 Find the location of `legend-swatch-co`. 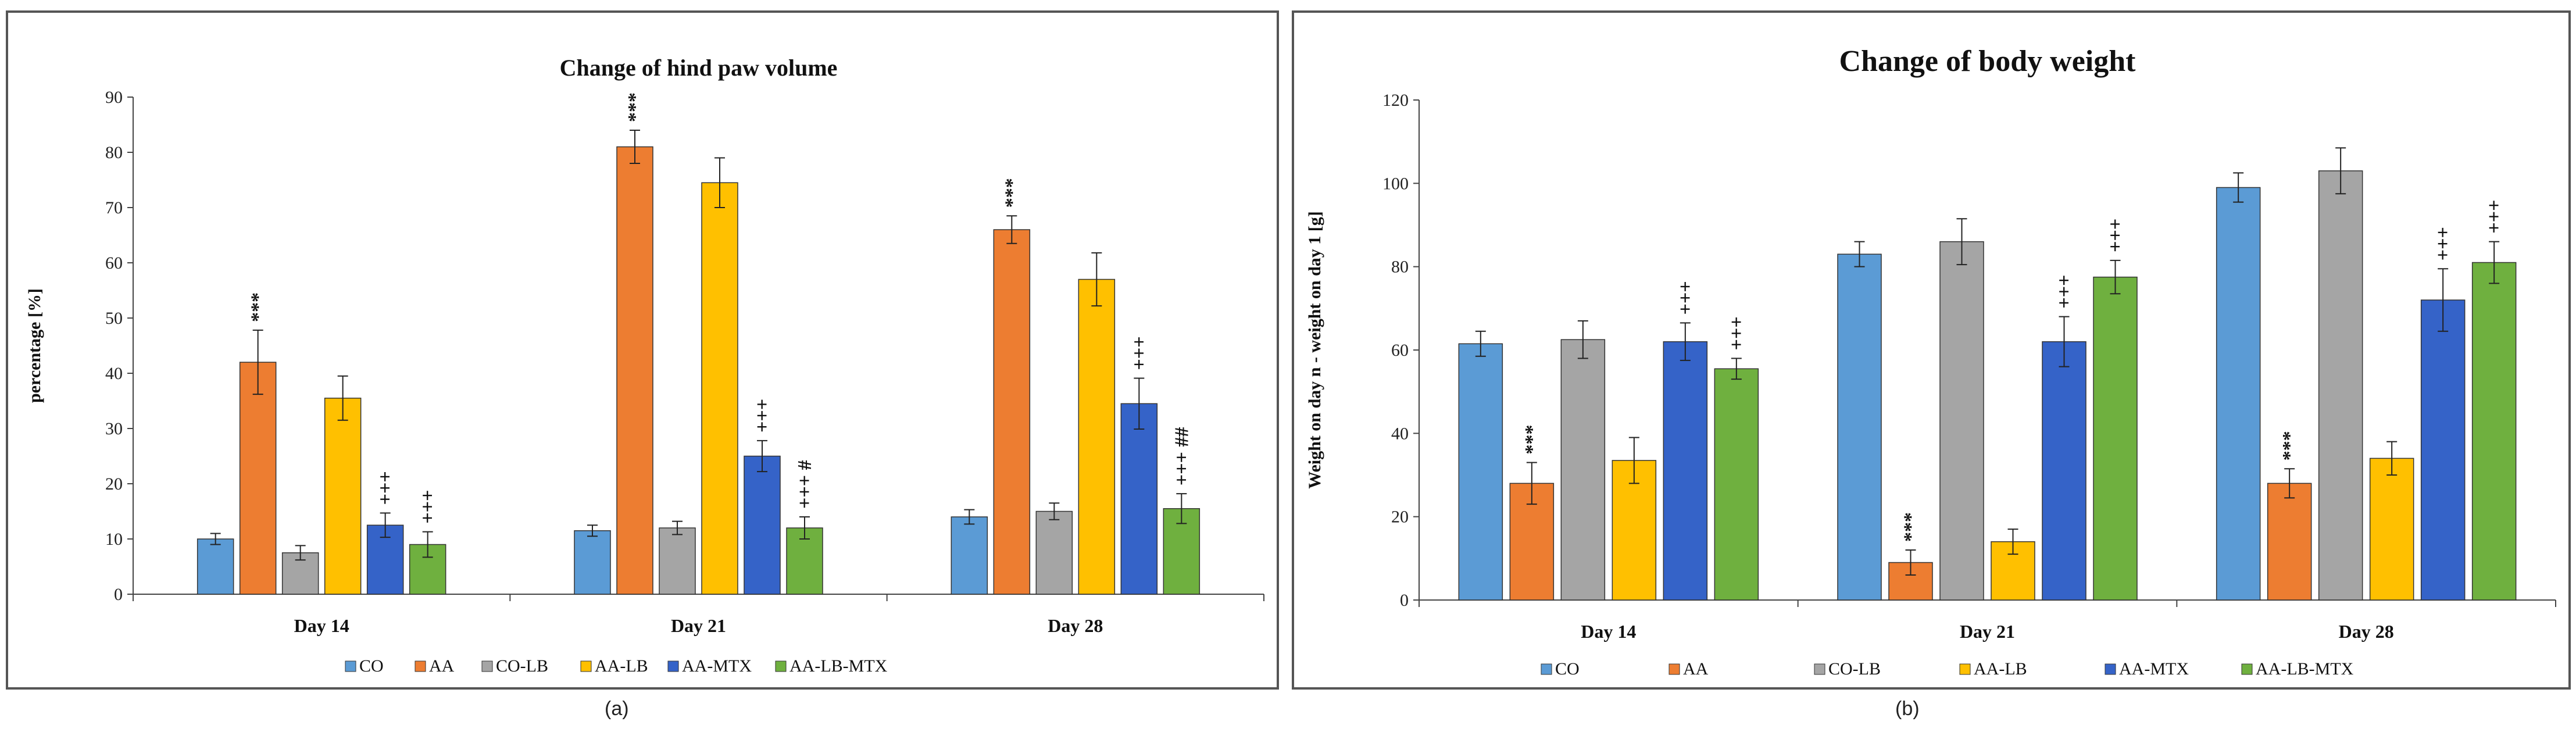

legend-swatch-co is located at coordinates (1546, 669).